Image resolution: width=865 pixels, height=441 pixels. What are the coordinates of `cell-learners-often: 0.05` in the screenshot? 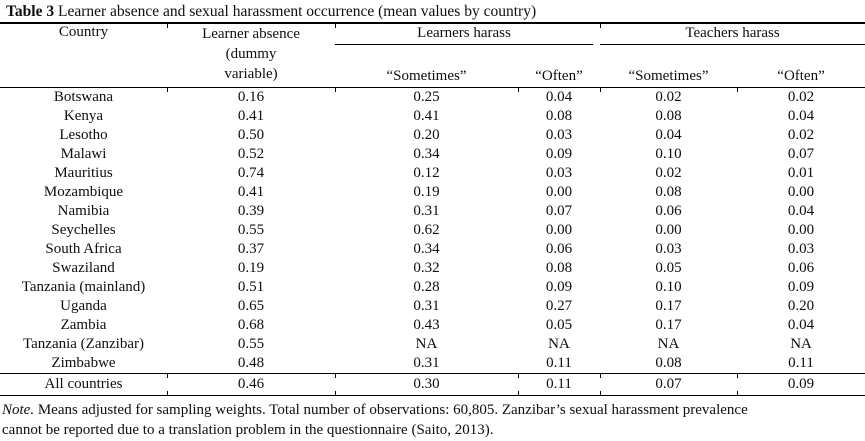 It's located at (559, 325).